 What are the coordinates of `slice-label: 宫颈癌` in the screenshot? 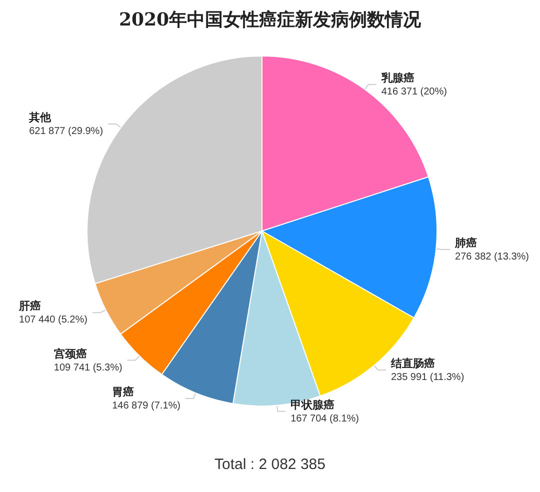 It's located at (70, 353).